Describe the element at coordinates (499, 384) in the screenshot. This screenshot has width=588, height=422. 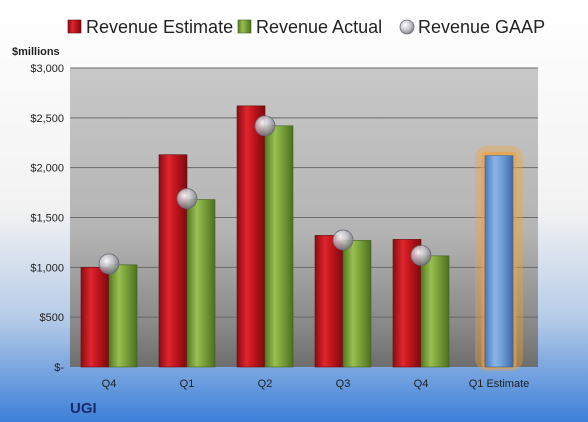
I see `x-tick-label: Q1 Estimate` at that location.